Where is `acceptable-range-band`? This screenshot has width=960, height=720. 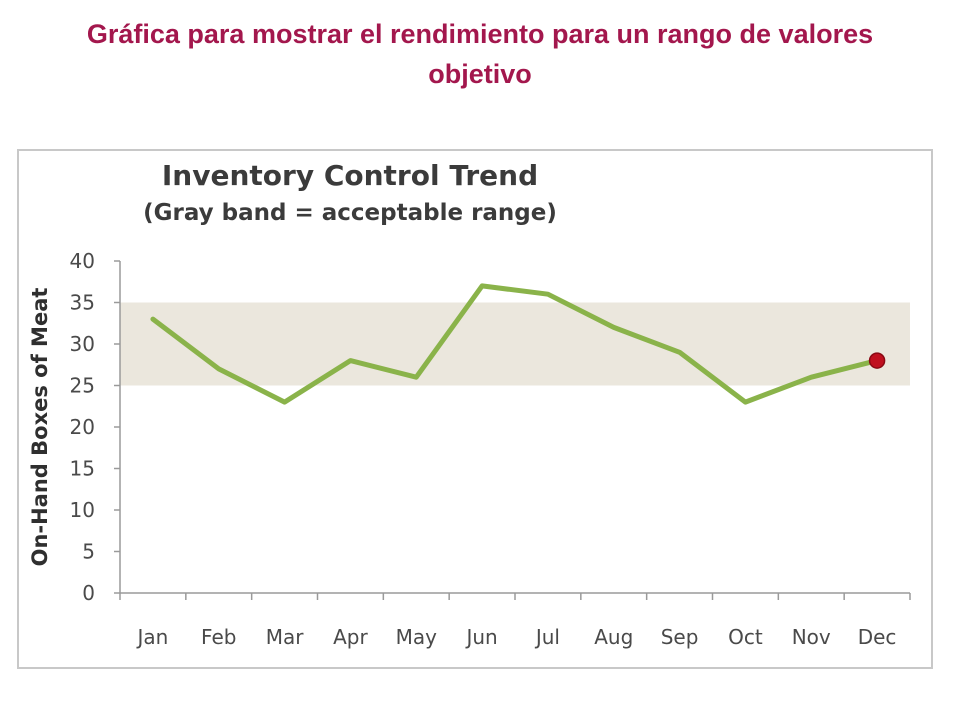
acceptable-range-band is located at coordinates (515, 344).